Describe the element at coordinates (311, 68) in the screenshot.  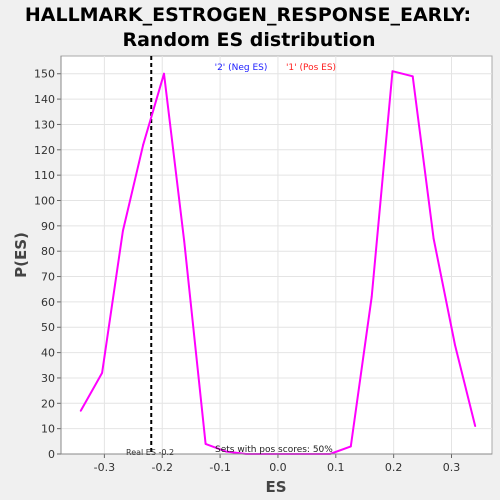
I see `legend-pos-es: '1' (Pos ES)` at that location.